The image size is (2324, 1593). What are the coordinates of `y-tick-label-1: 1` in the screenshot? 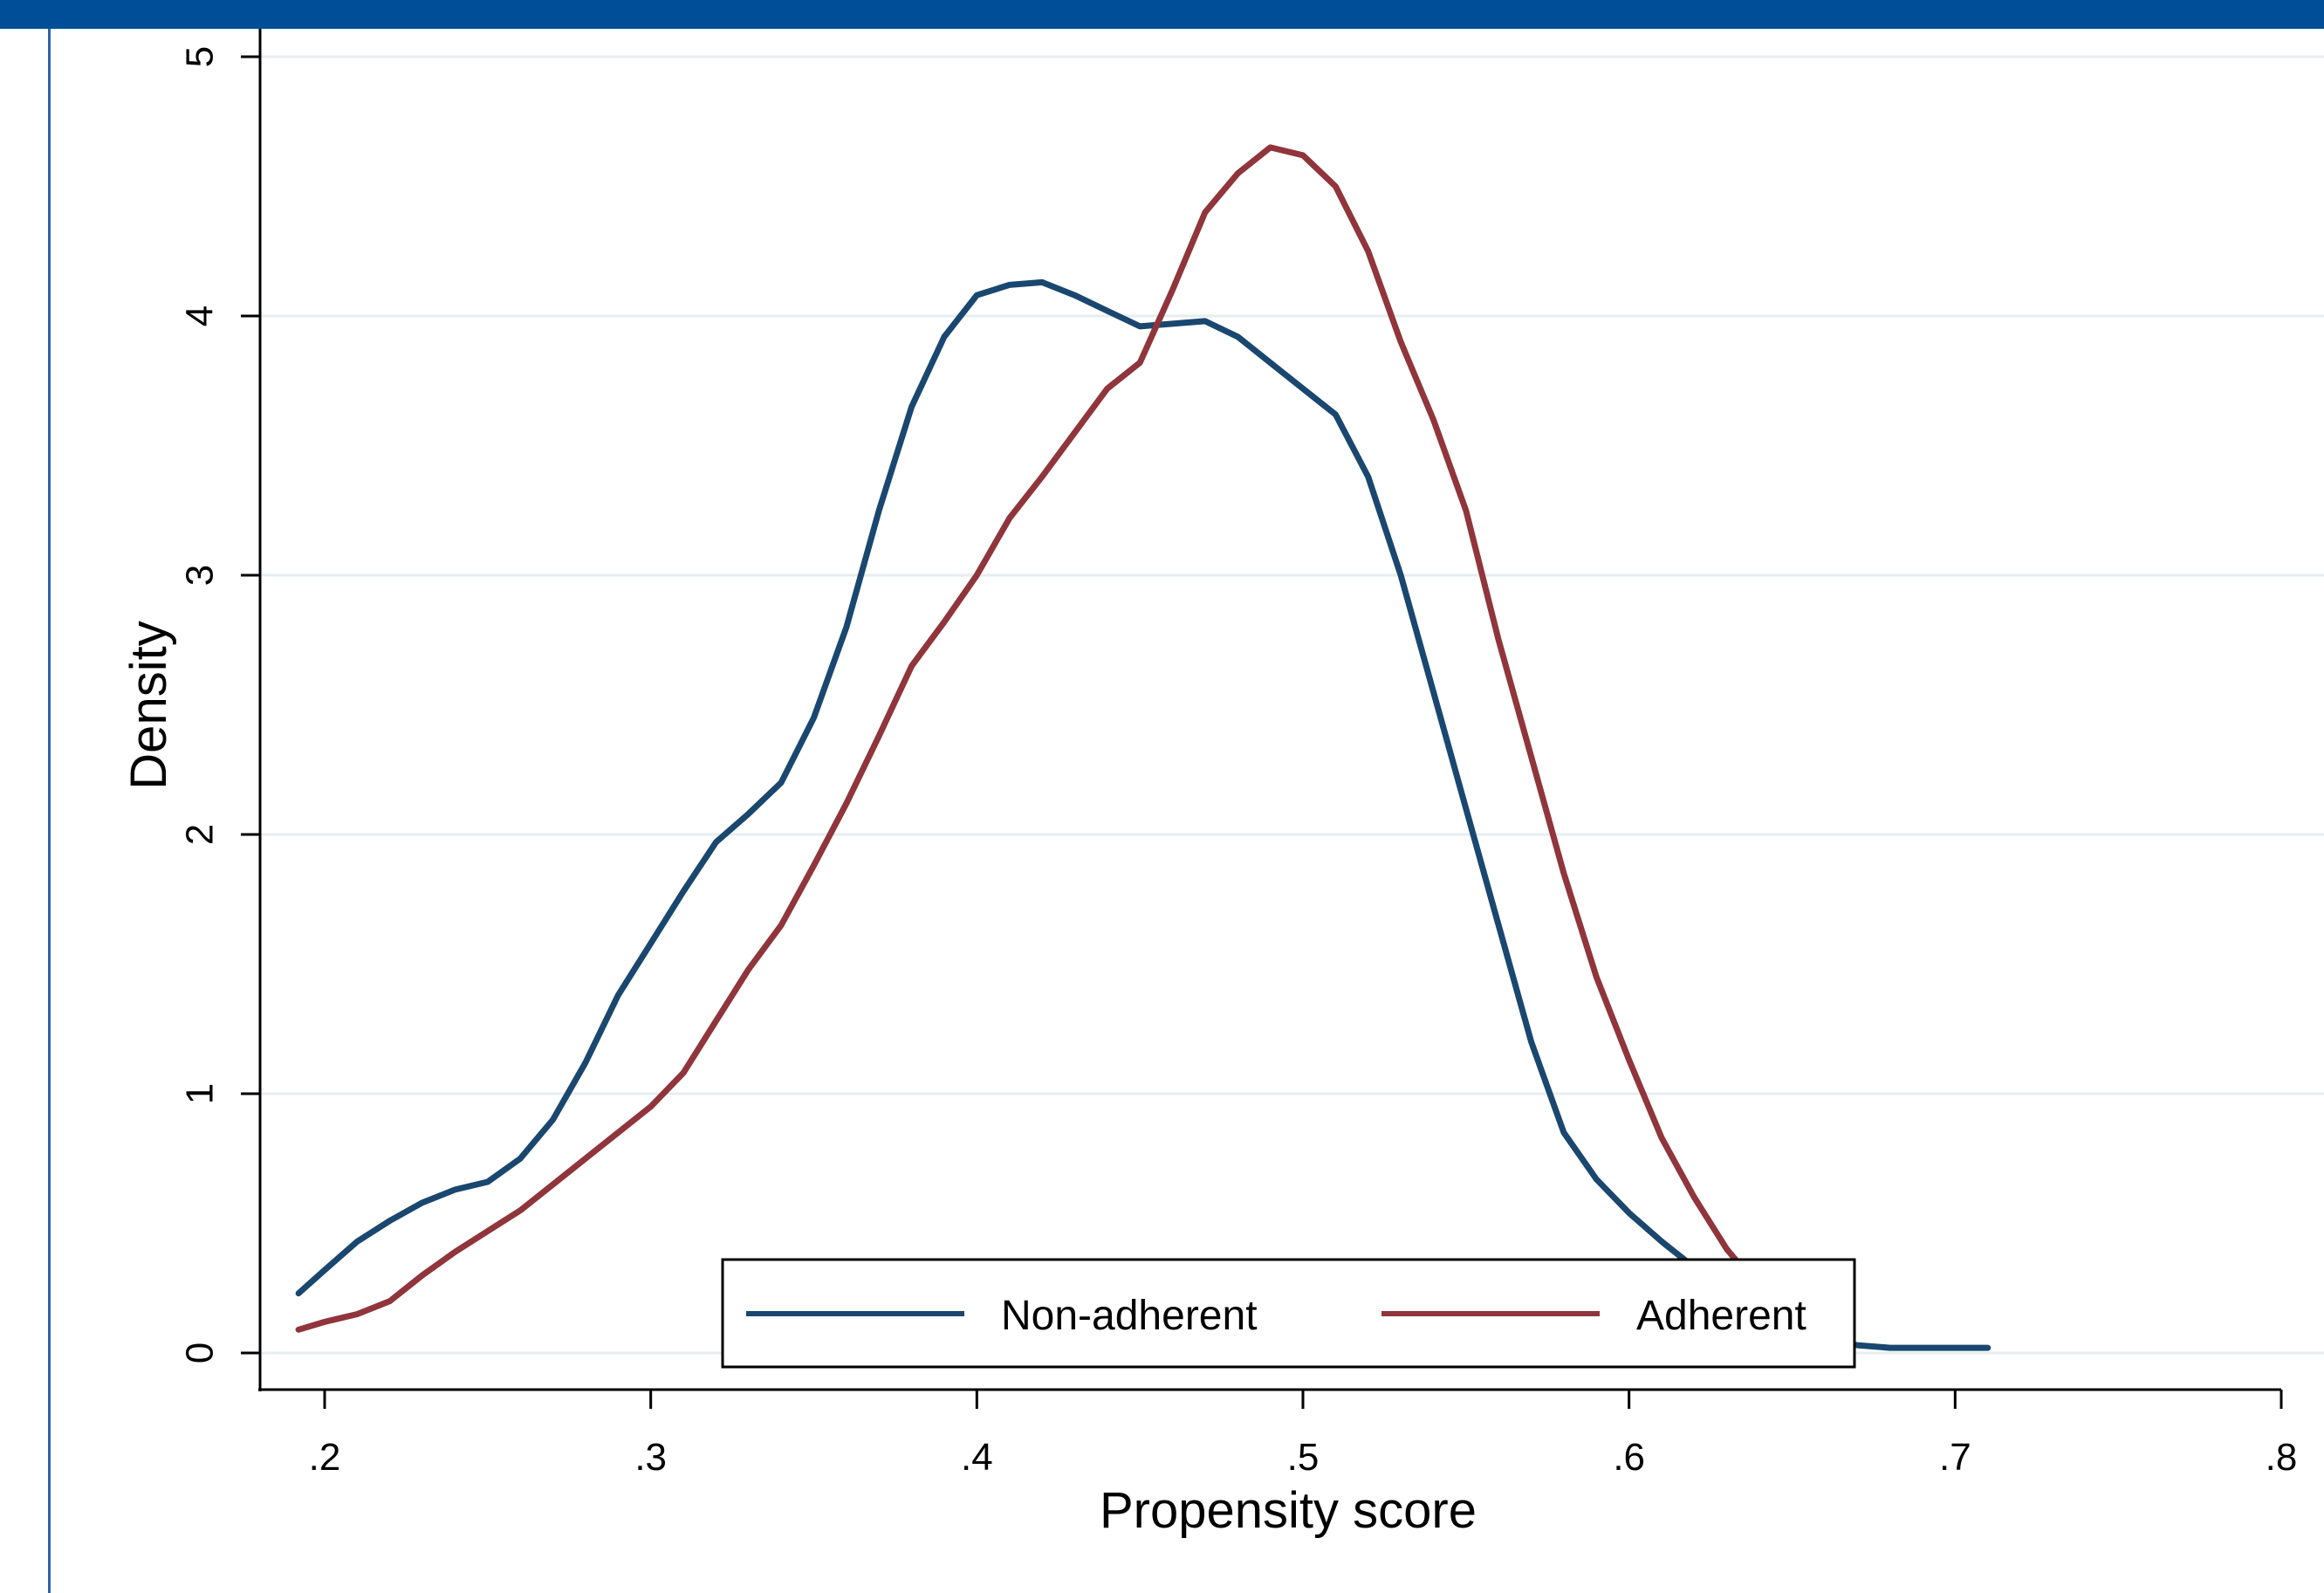 It's located at (200, 1093).